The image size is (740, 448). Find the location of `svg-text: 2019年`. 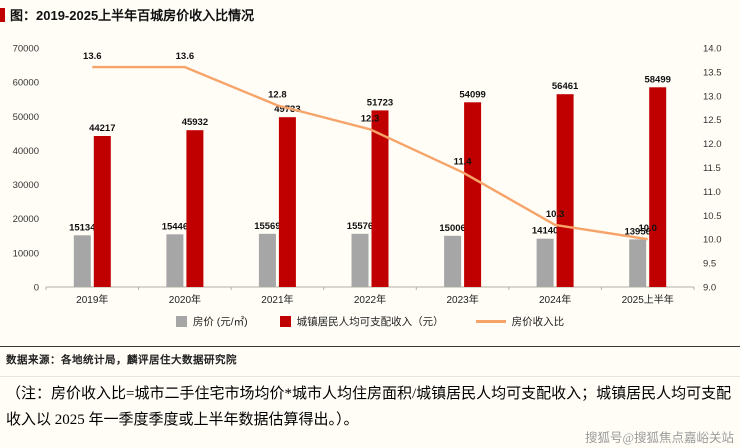

svg-text: 2019年 is located at coordinates (92, 299).